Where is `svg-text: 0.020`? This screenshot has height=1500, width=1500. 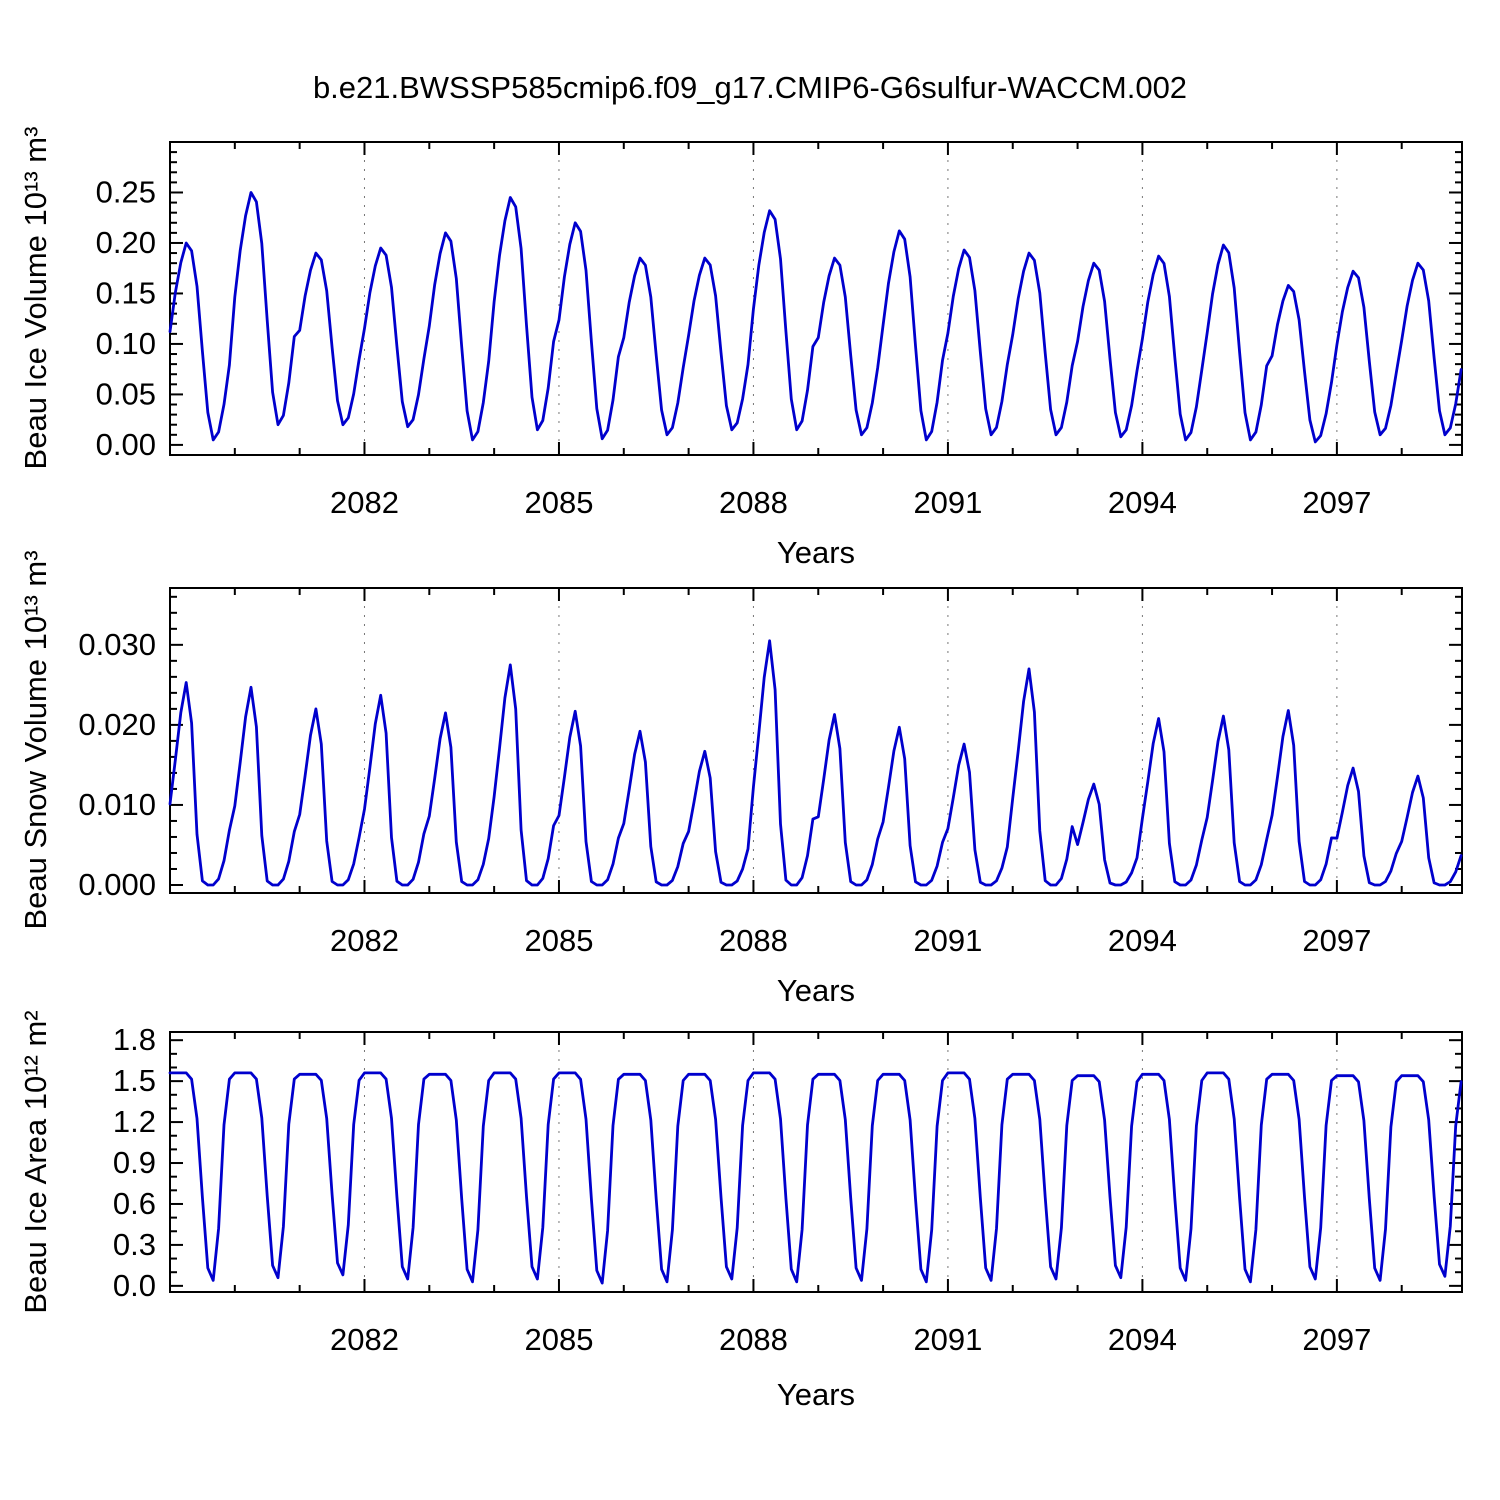
svg-text: 0.020 is located at coordinates (117, 724).